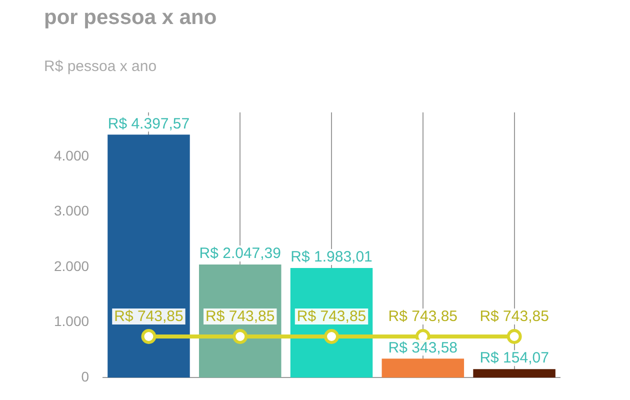  Describe the element at coordinates (423, 347) in the screenshot. I see `data-label: R$ 343,58` at that location.